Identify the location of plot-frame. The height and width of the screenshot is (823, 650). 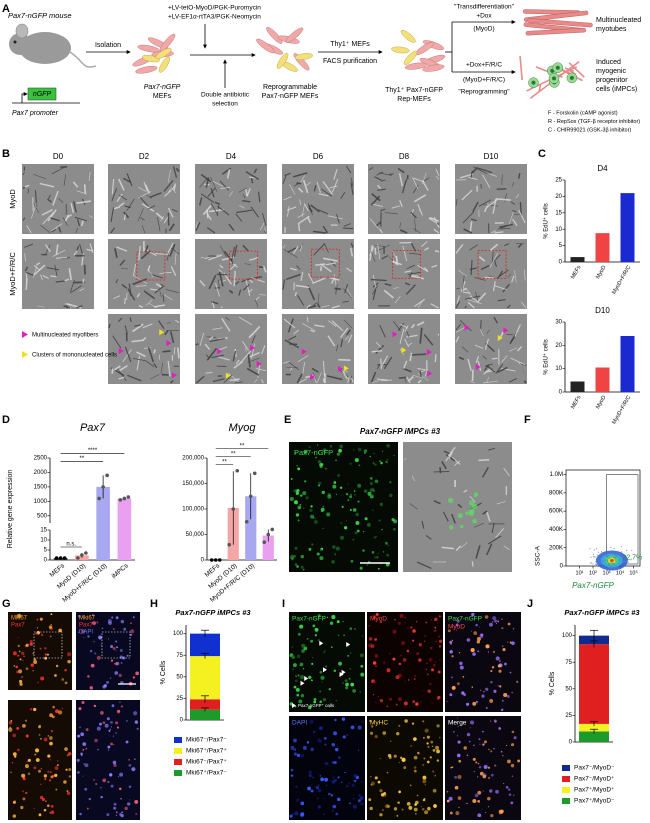
(603, 518).